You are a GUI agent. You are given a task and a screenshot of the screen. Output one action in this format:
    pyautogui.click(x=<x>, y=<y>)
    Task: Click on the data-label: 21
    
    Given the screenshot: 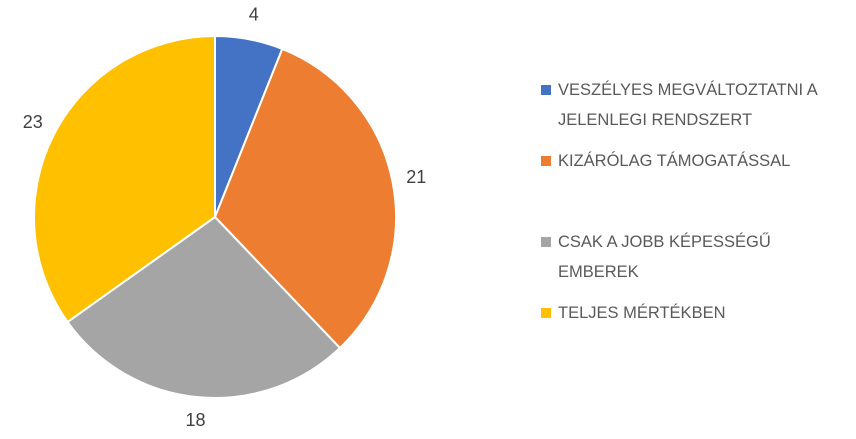 What is the action you would take?
    pyautogui.click(x=416, y=177)
    